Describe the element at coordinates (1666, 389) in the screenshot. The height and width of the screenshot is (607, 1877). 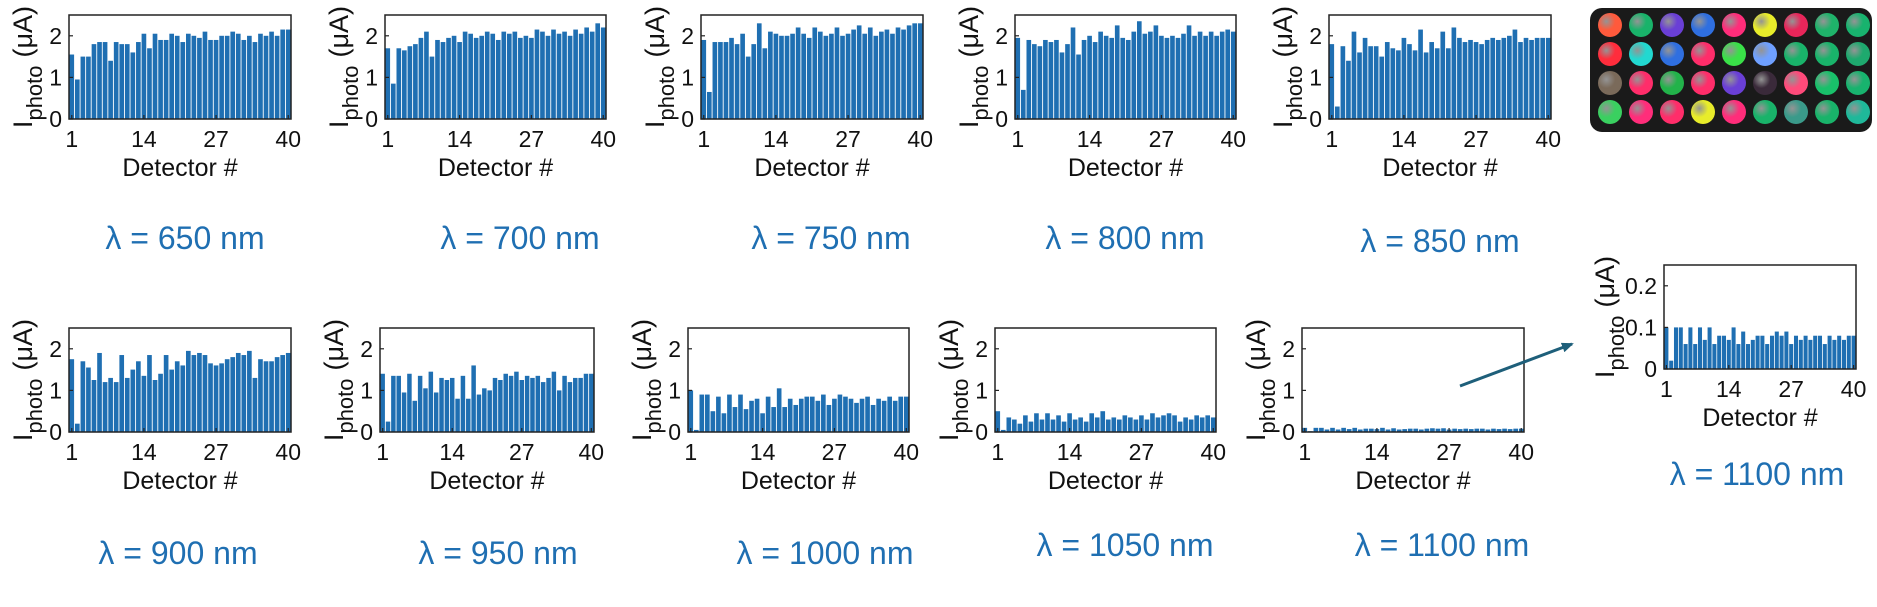
I see `x-tick-label: 1` at that location.